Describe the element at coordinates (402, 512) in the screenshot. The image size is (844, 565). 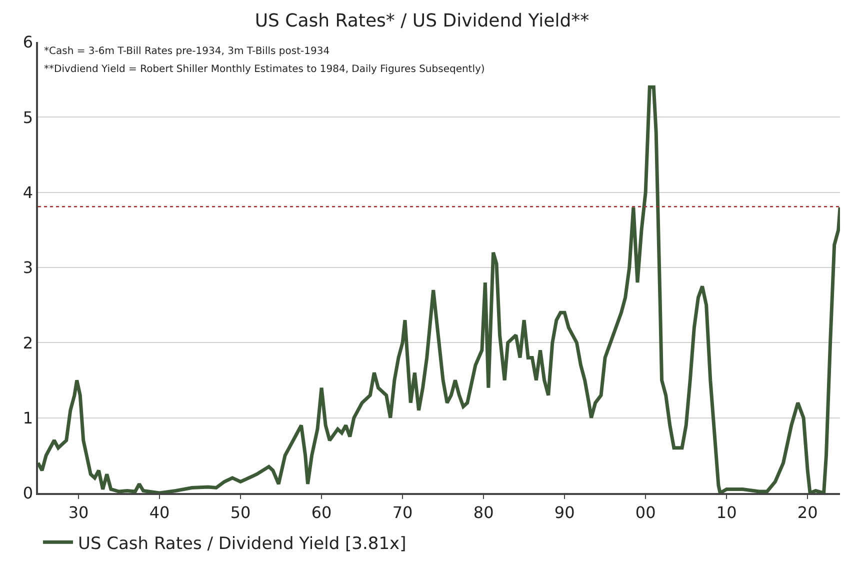
I see `x-tick-label: 70` at that location.